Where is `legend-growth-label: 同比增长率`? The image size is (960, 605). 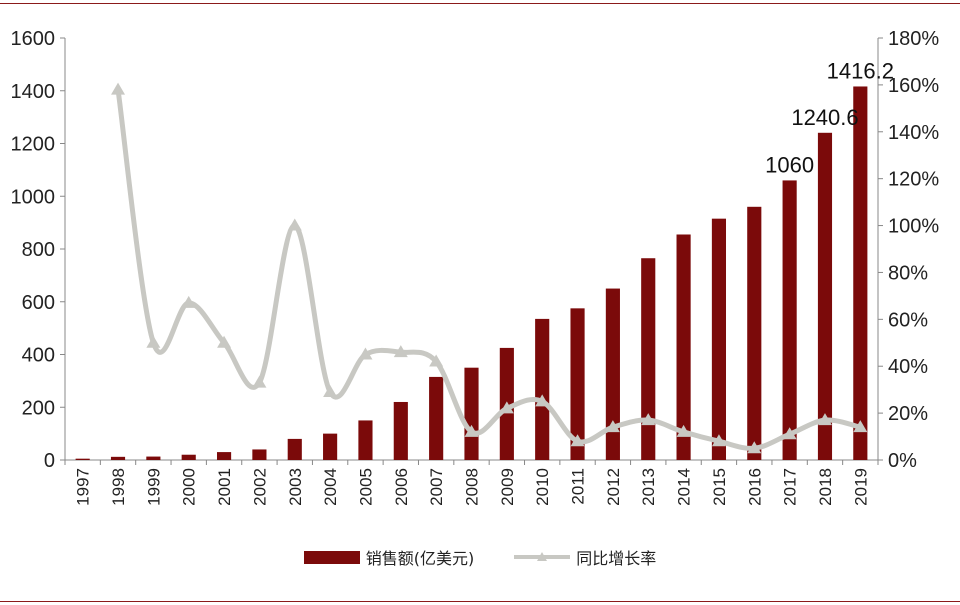
legend-growth-label: 同比增长率 is located at coordinates (616, 558).